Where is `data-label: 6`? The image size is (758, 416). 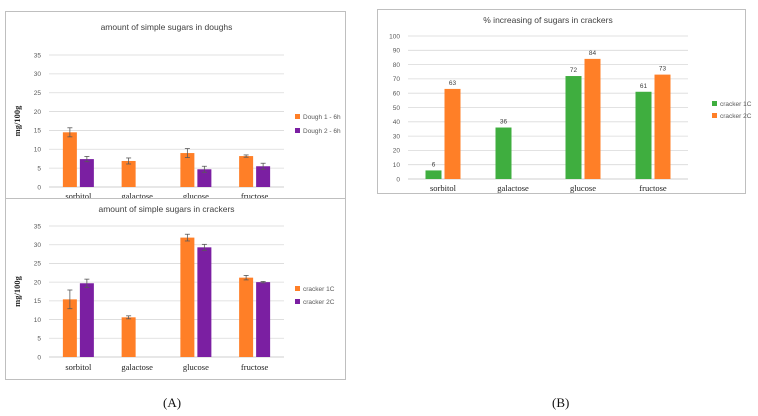 data-label: 6 is located at coordinates (434, 164).